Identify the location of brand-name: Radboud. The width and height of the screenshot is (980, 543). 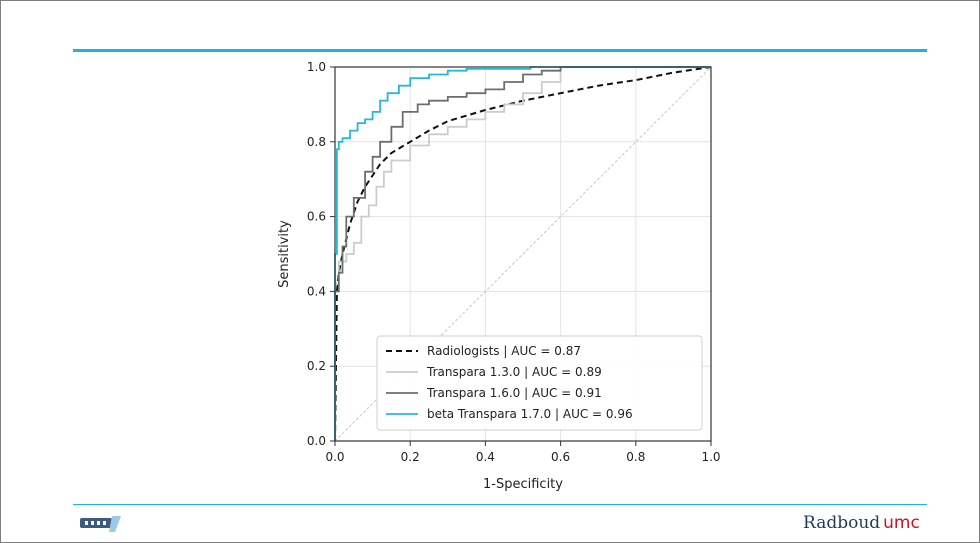
(842, 523).